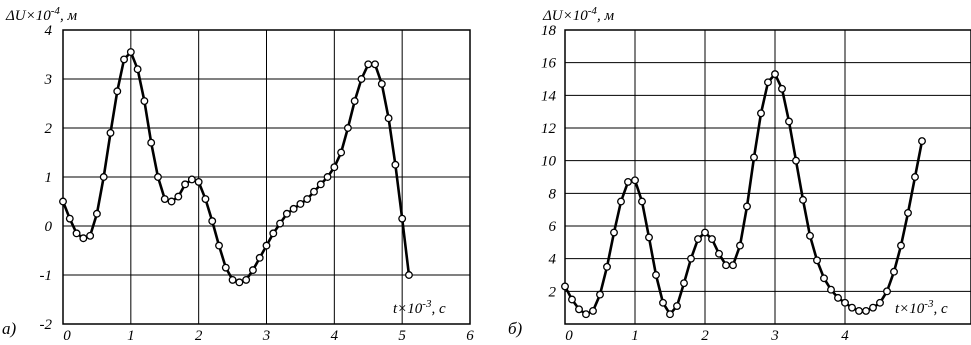  I want to click on x-axis-label: t×10-3, с, so click(419, 307).